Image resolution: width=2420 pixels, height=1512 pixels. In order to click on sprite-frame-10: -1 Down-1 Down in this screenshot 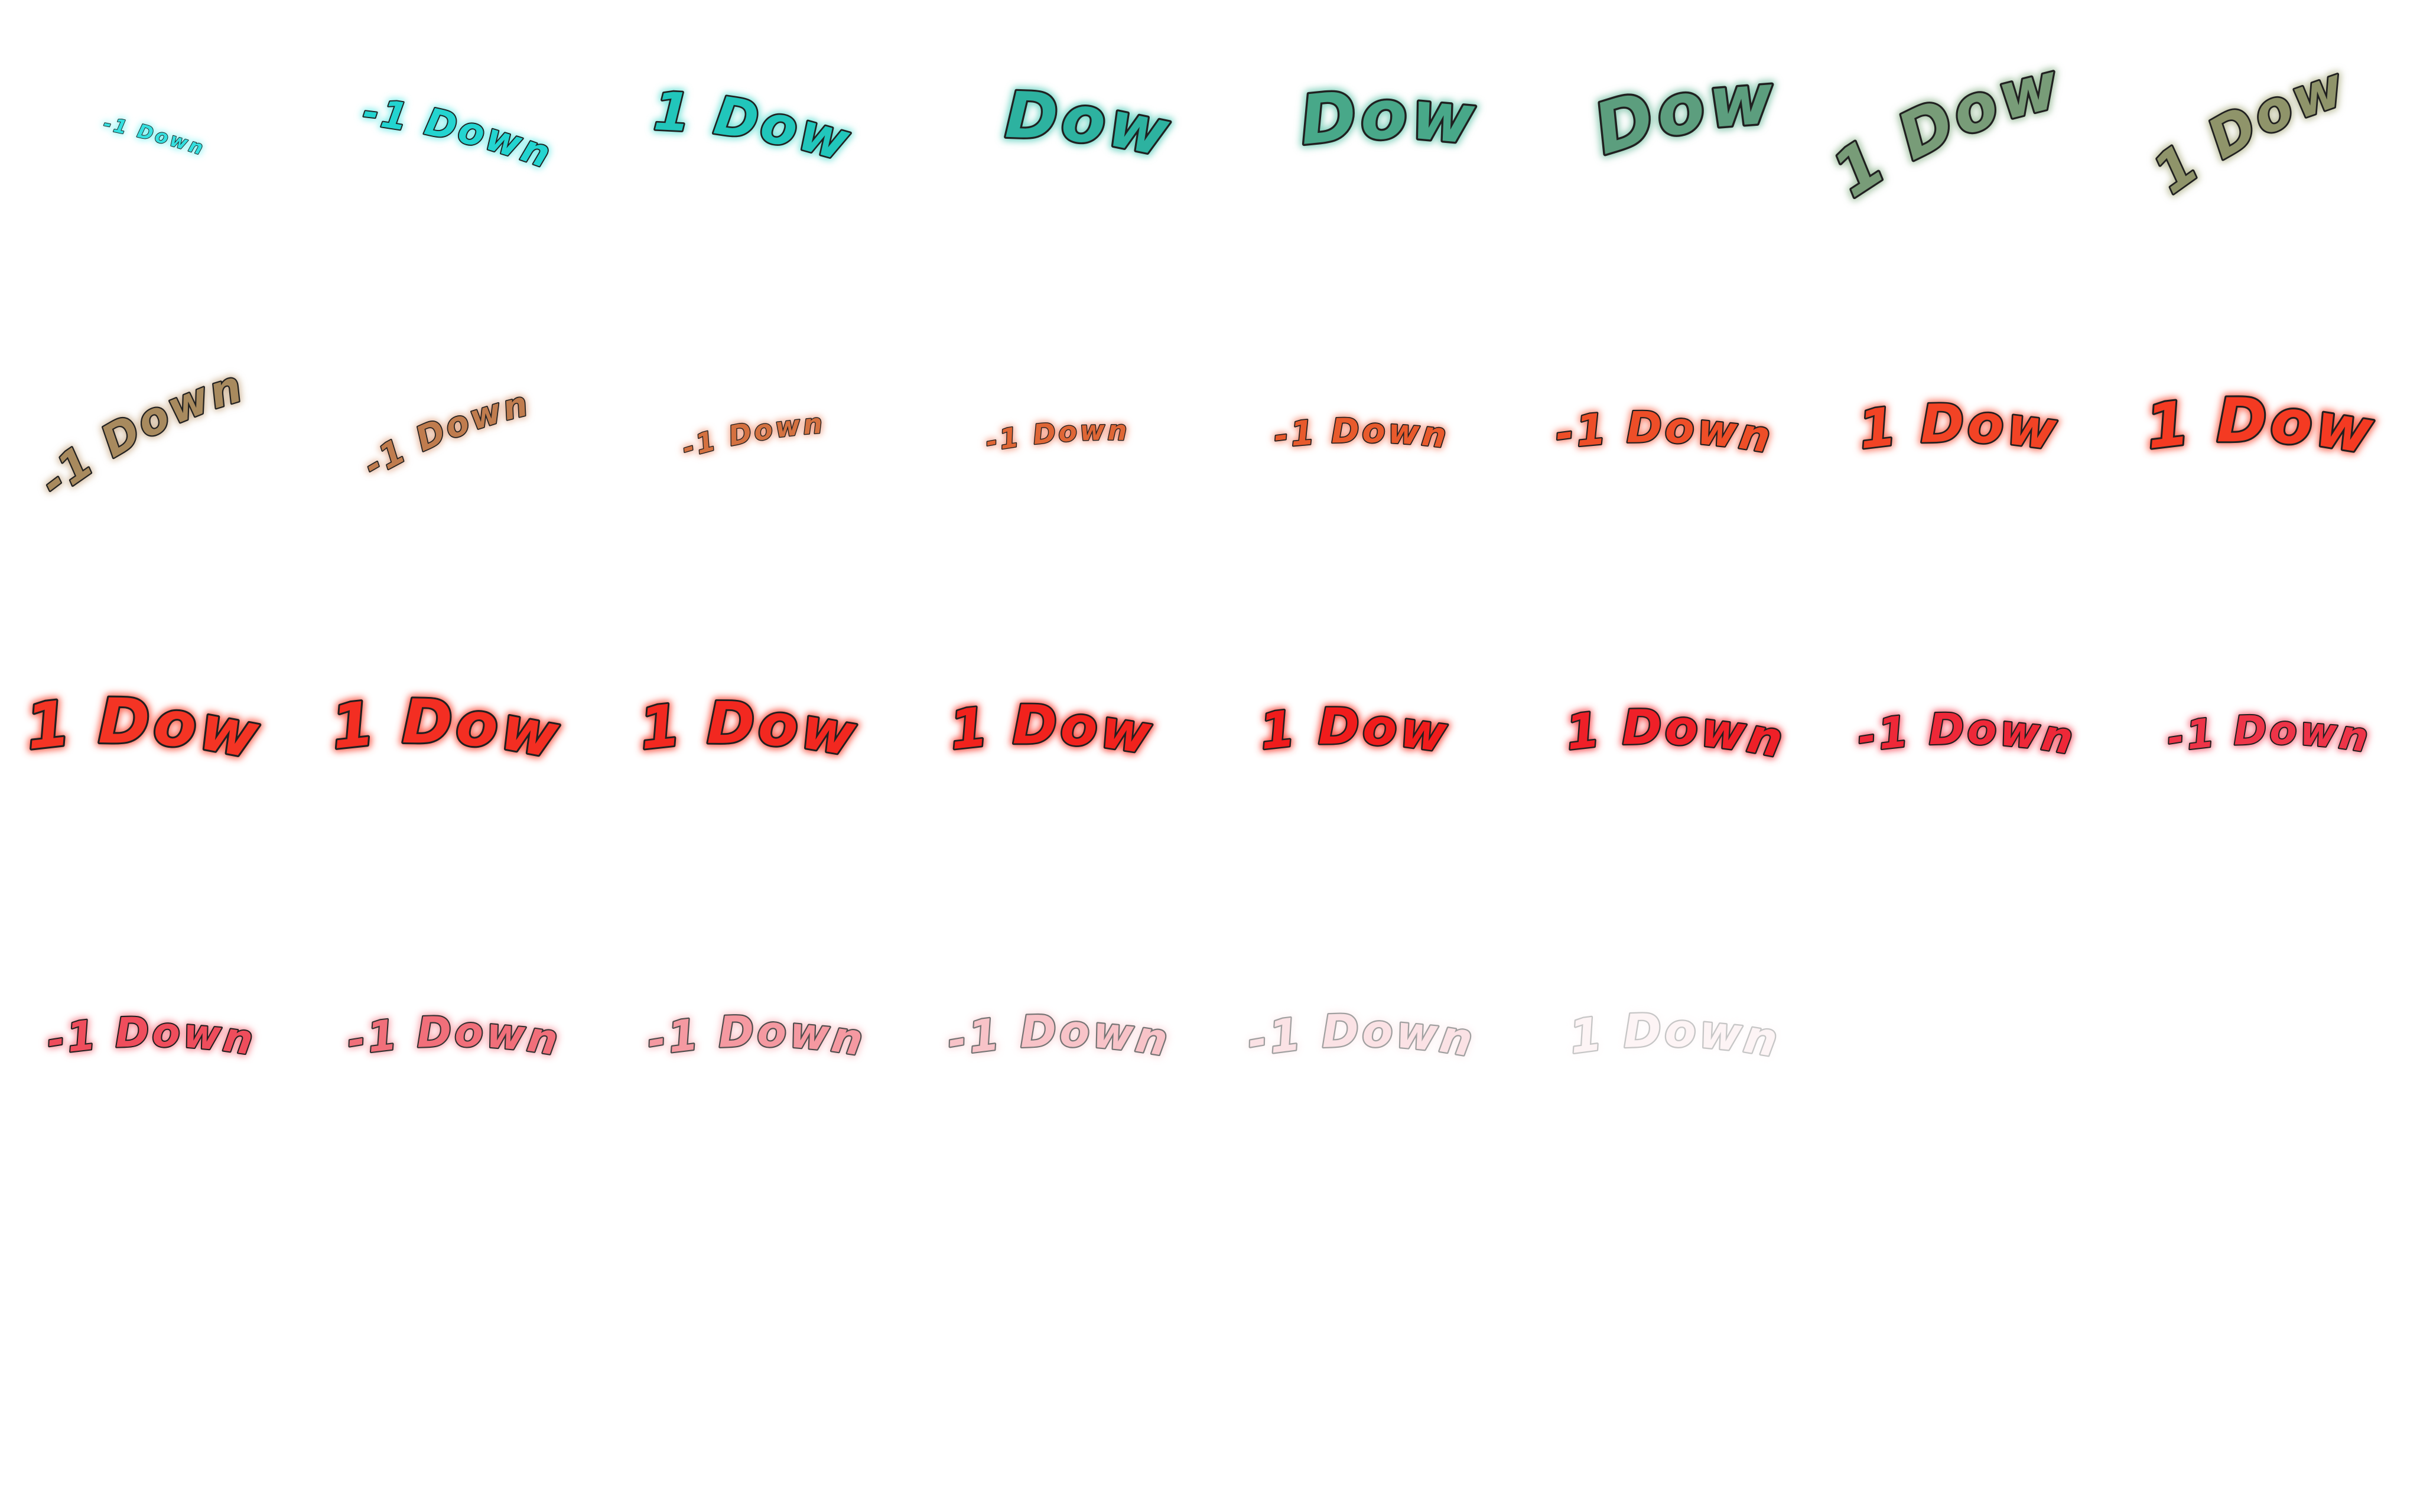, I will do `click(445, 434)`.